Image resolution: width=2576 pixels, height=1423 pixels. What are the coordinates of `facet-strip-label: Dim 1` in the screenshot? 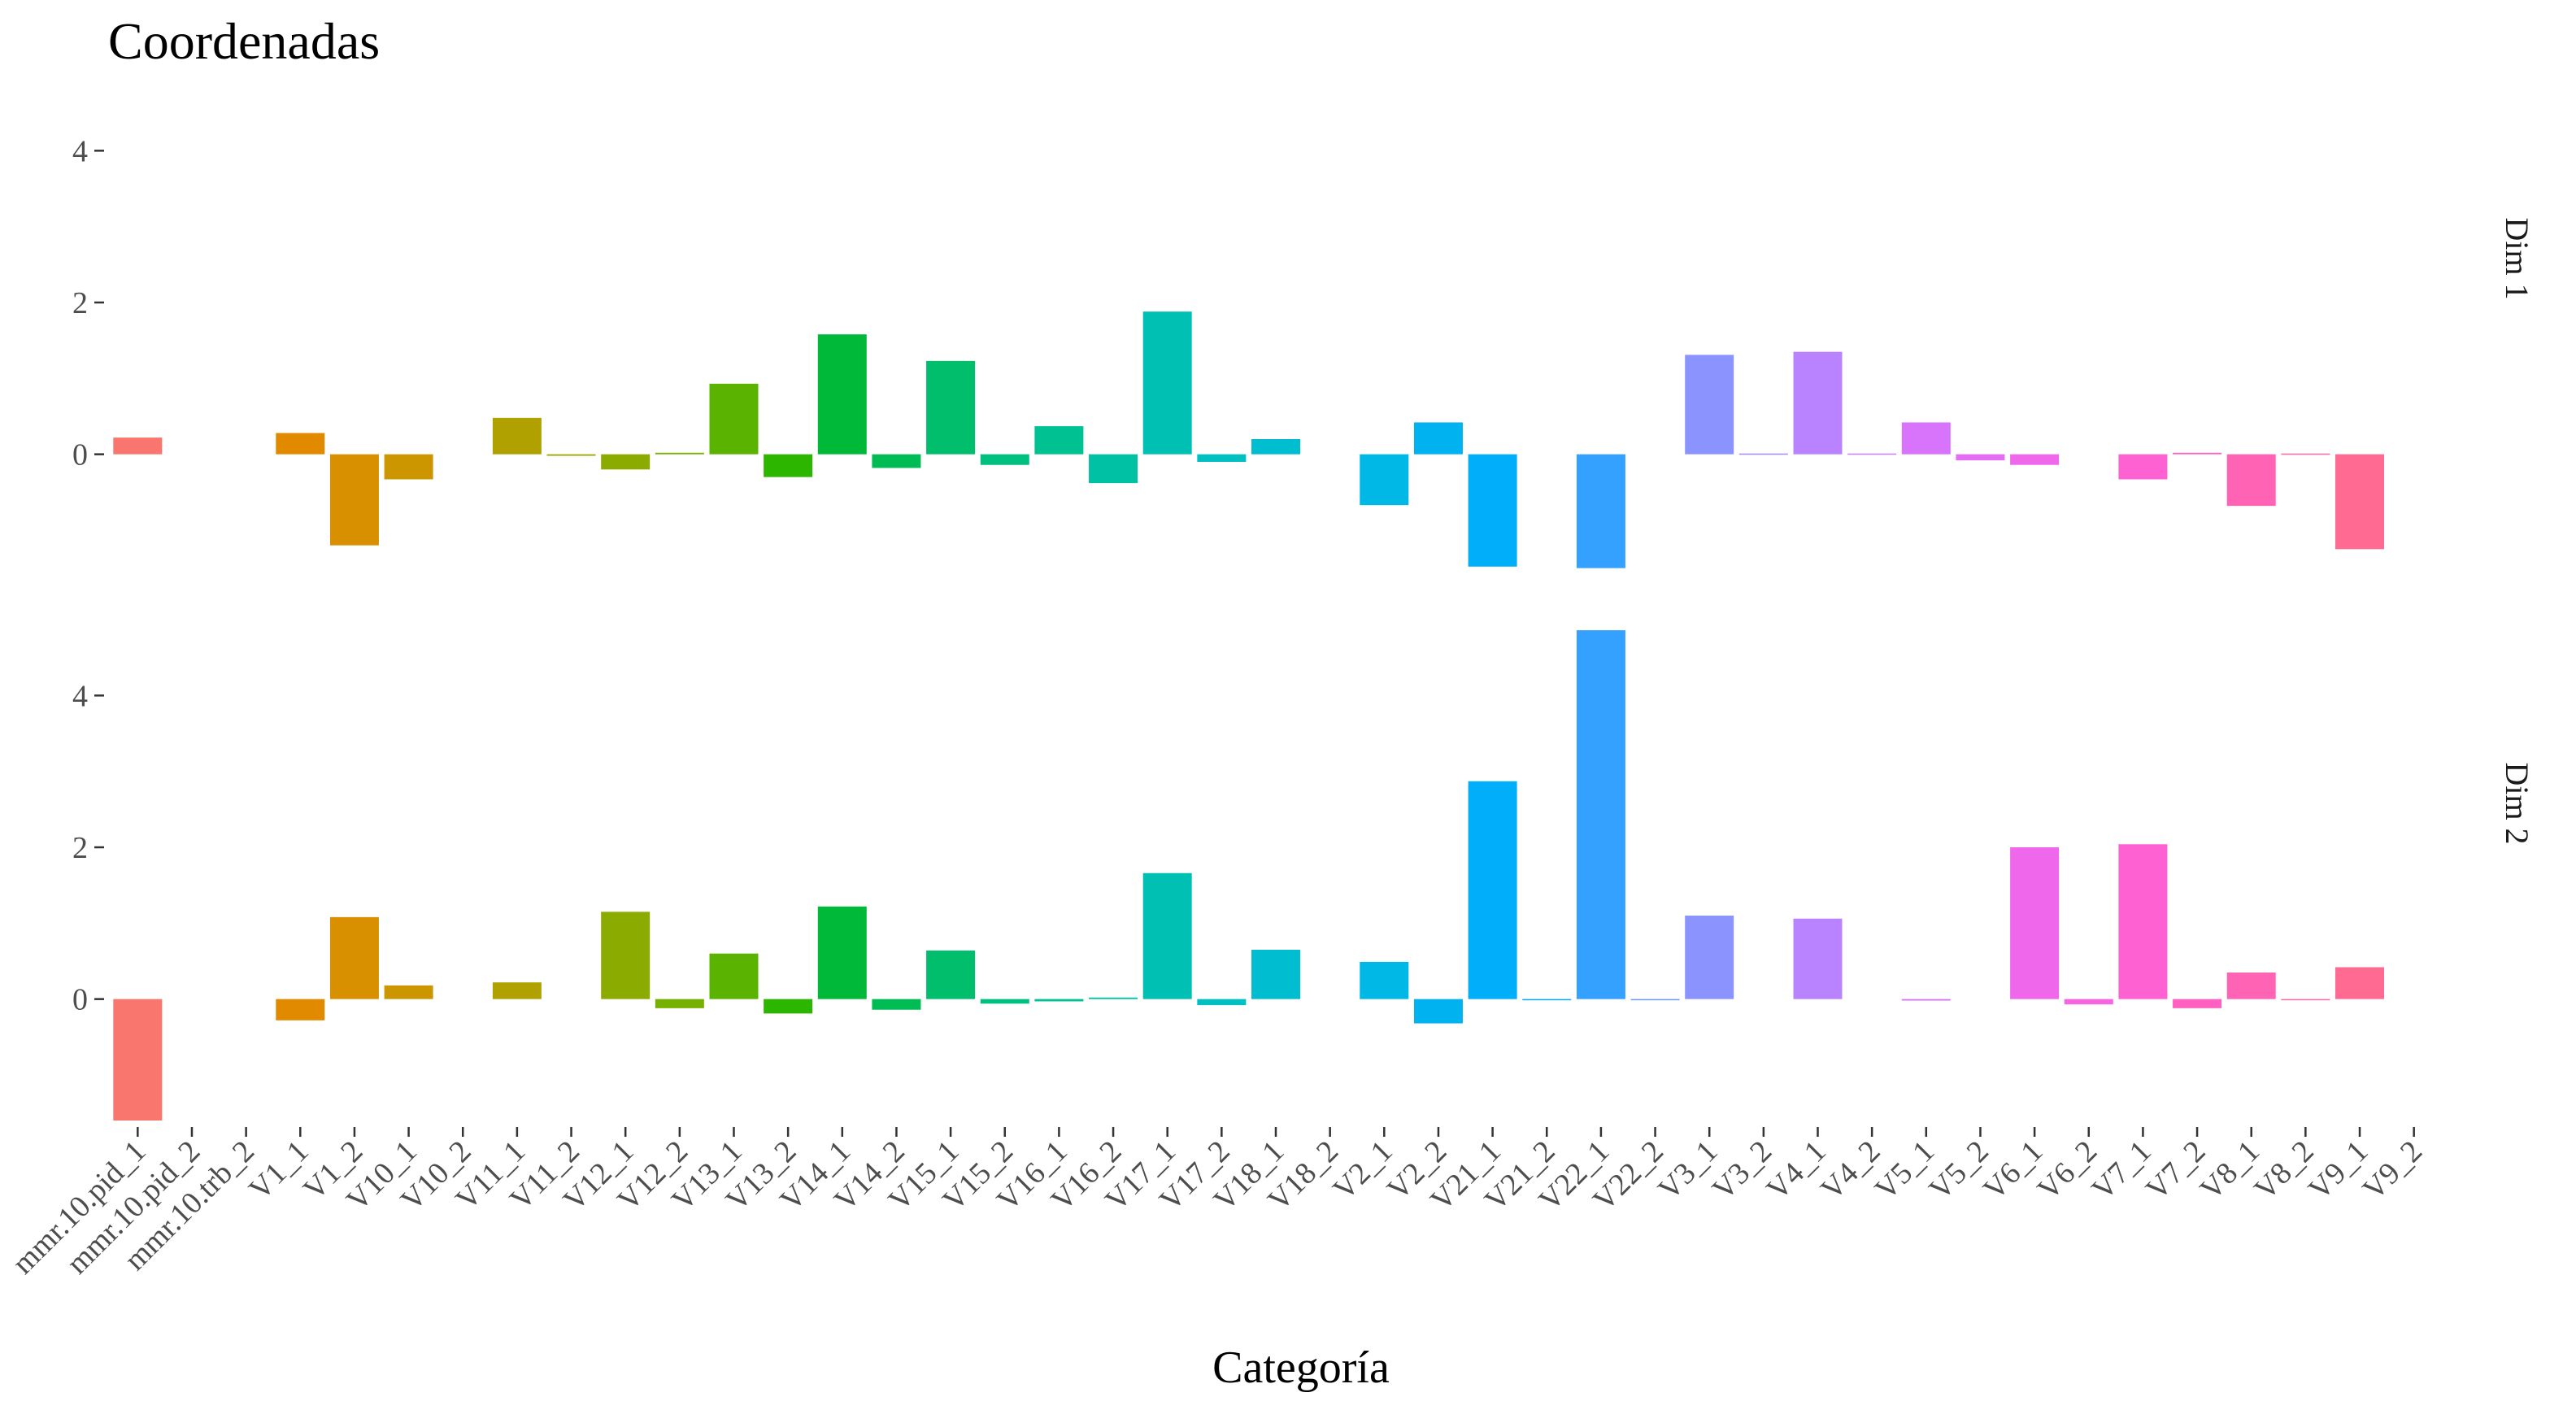 It's located at (2517, 258).